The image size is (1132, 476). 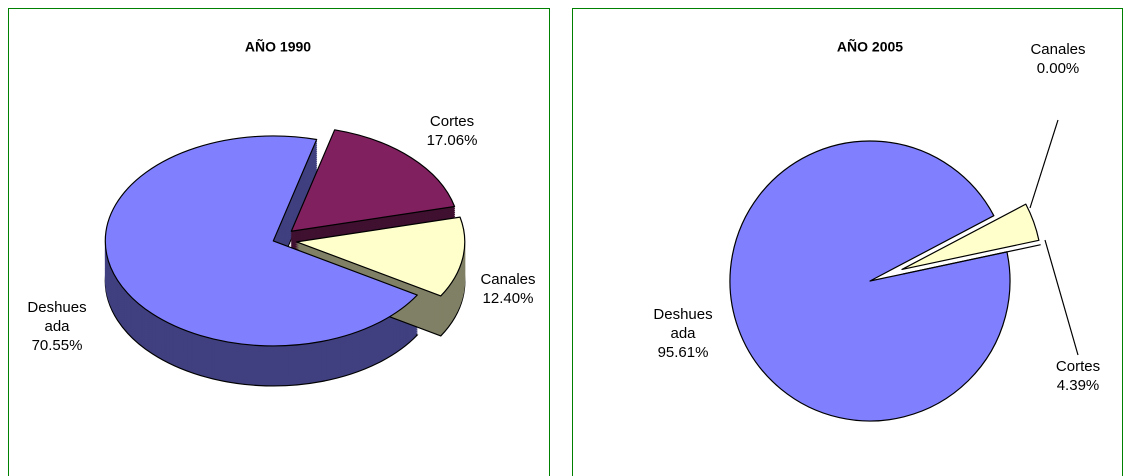 What do you see at coordinates (508, 298) in the screenshot?
I see `value-label: 12.40%` at bounding box center [508, 298].